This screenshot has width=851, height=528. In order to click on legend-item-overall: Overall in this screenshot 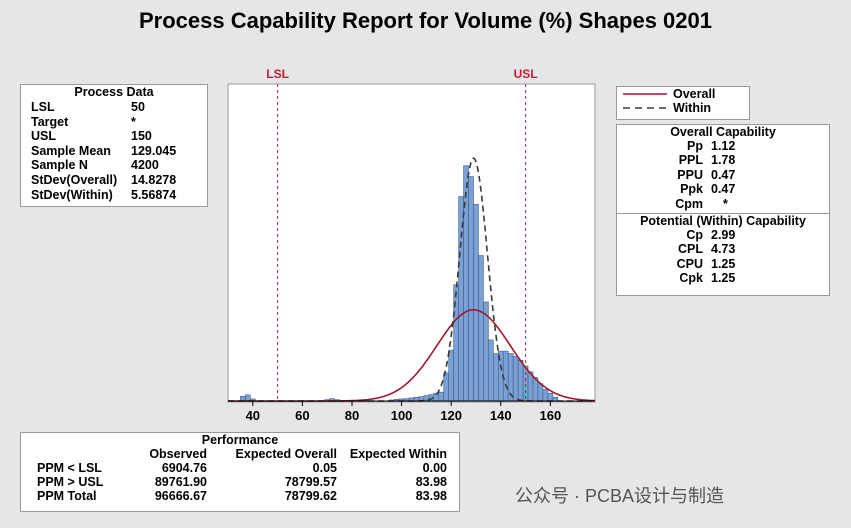, I will do `click(686, 94)`.